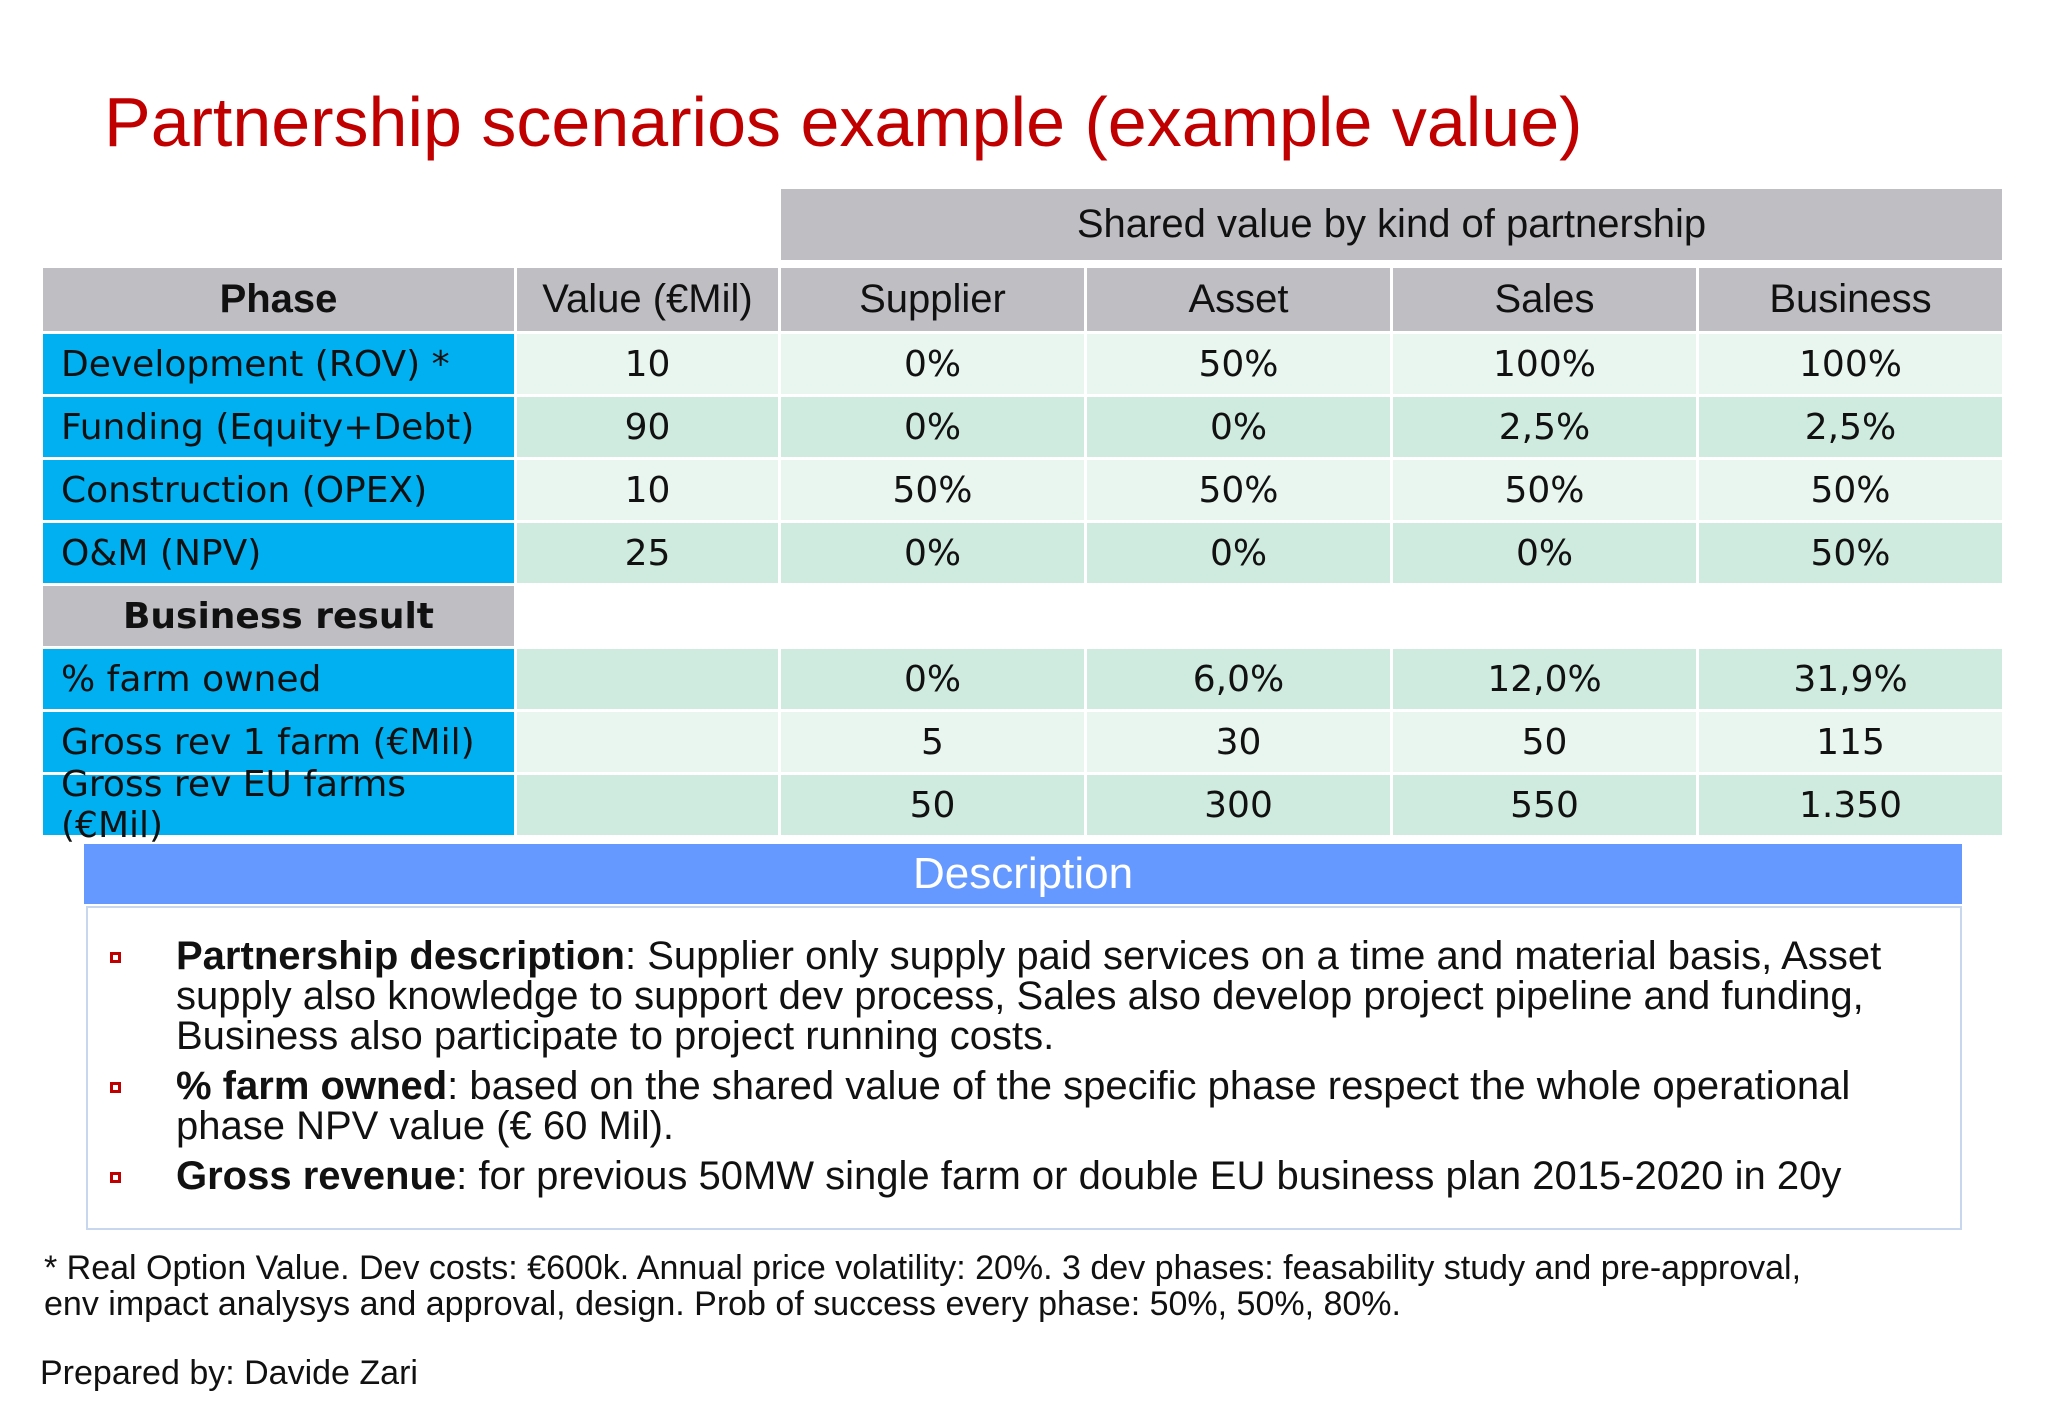 The width and height of the screenshot is (2048, 1418). Describe the element at coordinates (229, 1373) in the screenshot. I see `prepared-by: Prepared by: Davide Zari` at that location.